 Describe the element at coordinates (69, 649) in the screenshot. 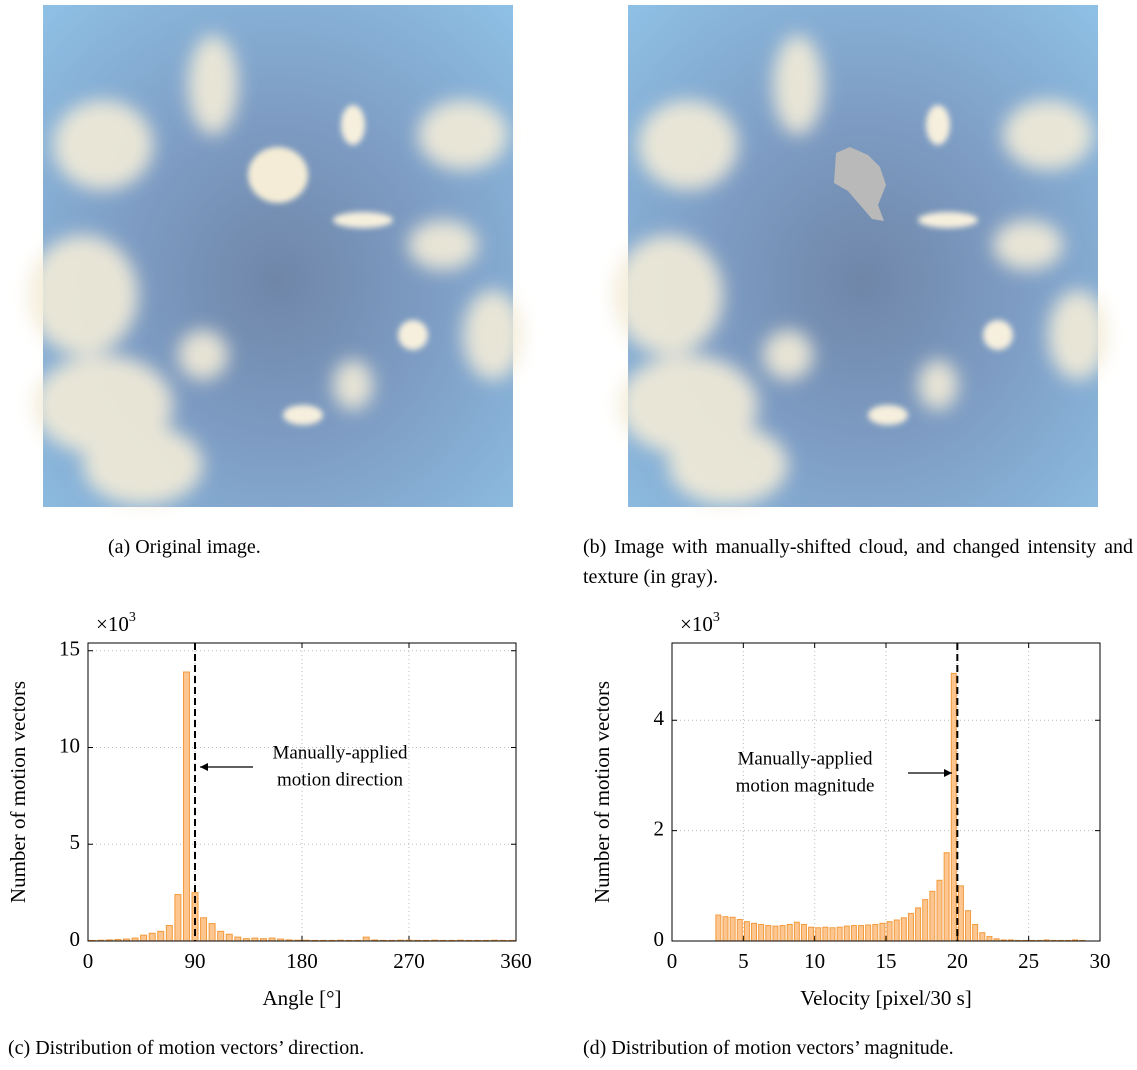

I see `y-tick-label: 15` at that location.